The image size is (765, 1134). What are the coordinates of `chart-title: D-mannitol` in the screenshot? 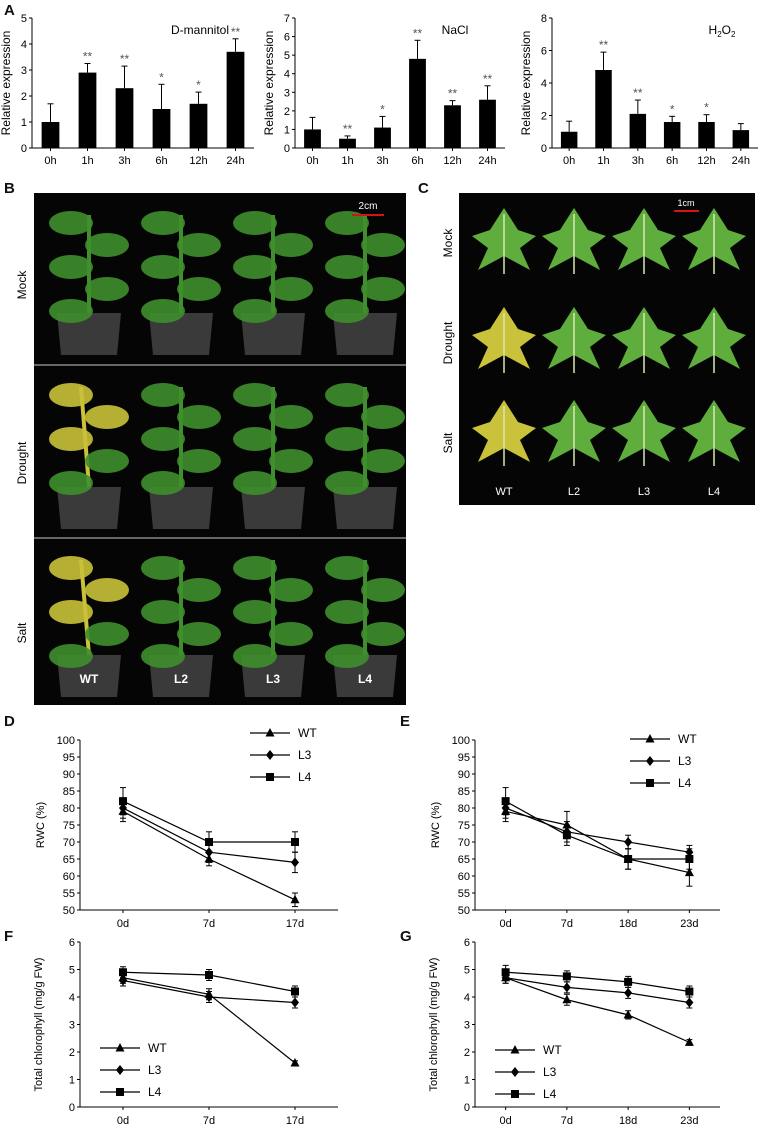 It's located at (200, 30).